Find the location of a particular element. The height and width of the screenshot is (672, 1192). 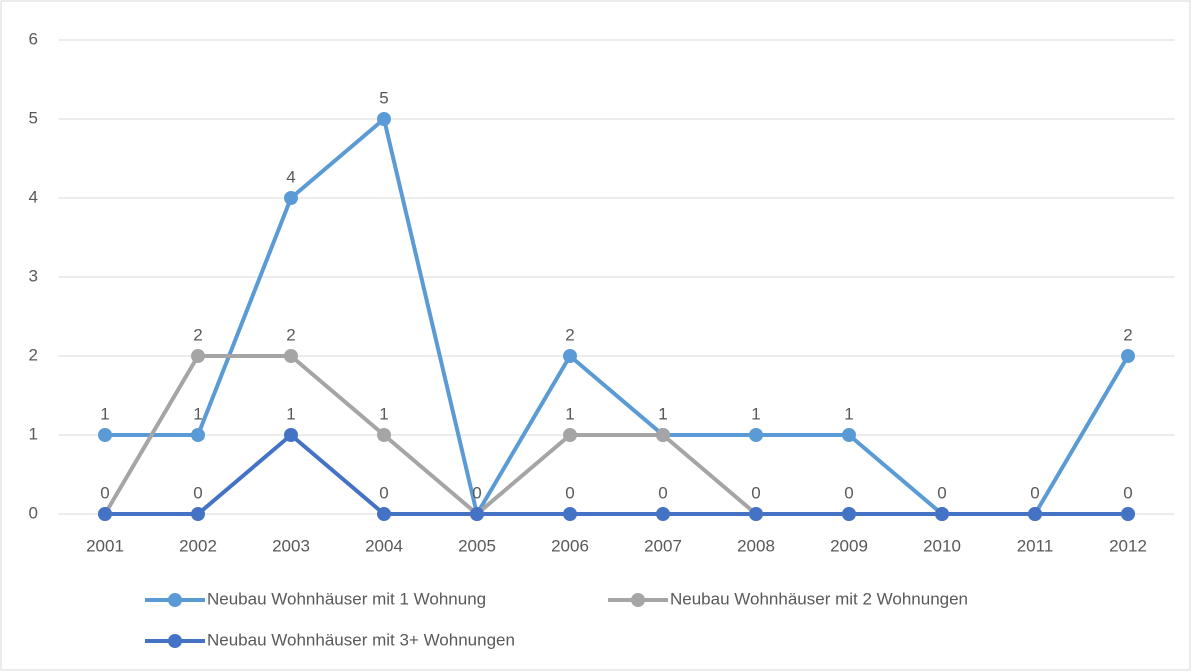

y-tick-label: 4 is located at coordinates (33, 196).